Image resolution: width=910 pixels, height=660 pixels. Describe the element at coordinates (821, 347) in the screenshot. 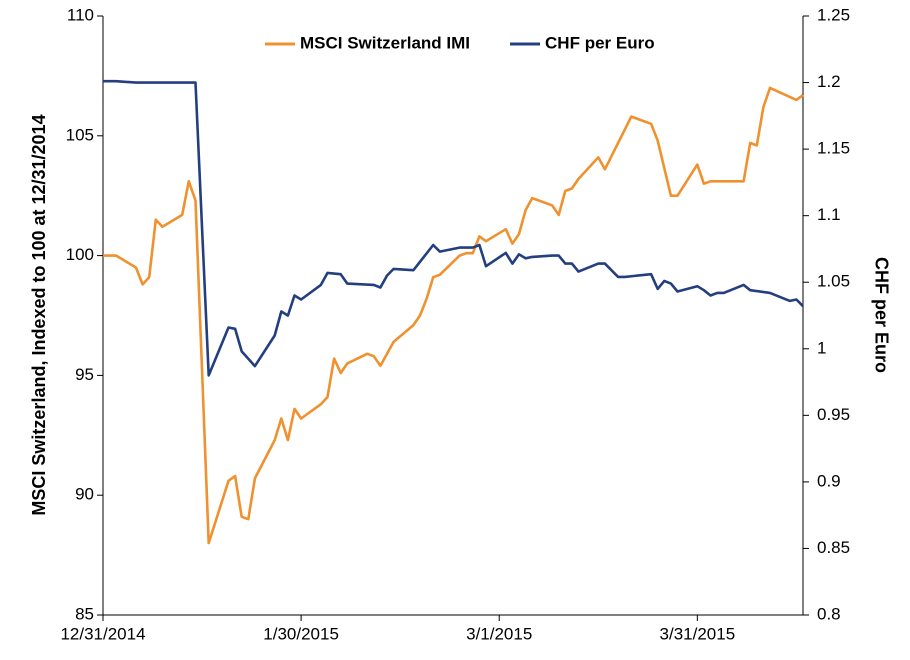

I see `y2-tick-label: 1` at that location.